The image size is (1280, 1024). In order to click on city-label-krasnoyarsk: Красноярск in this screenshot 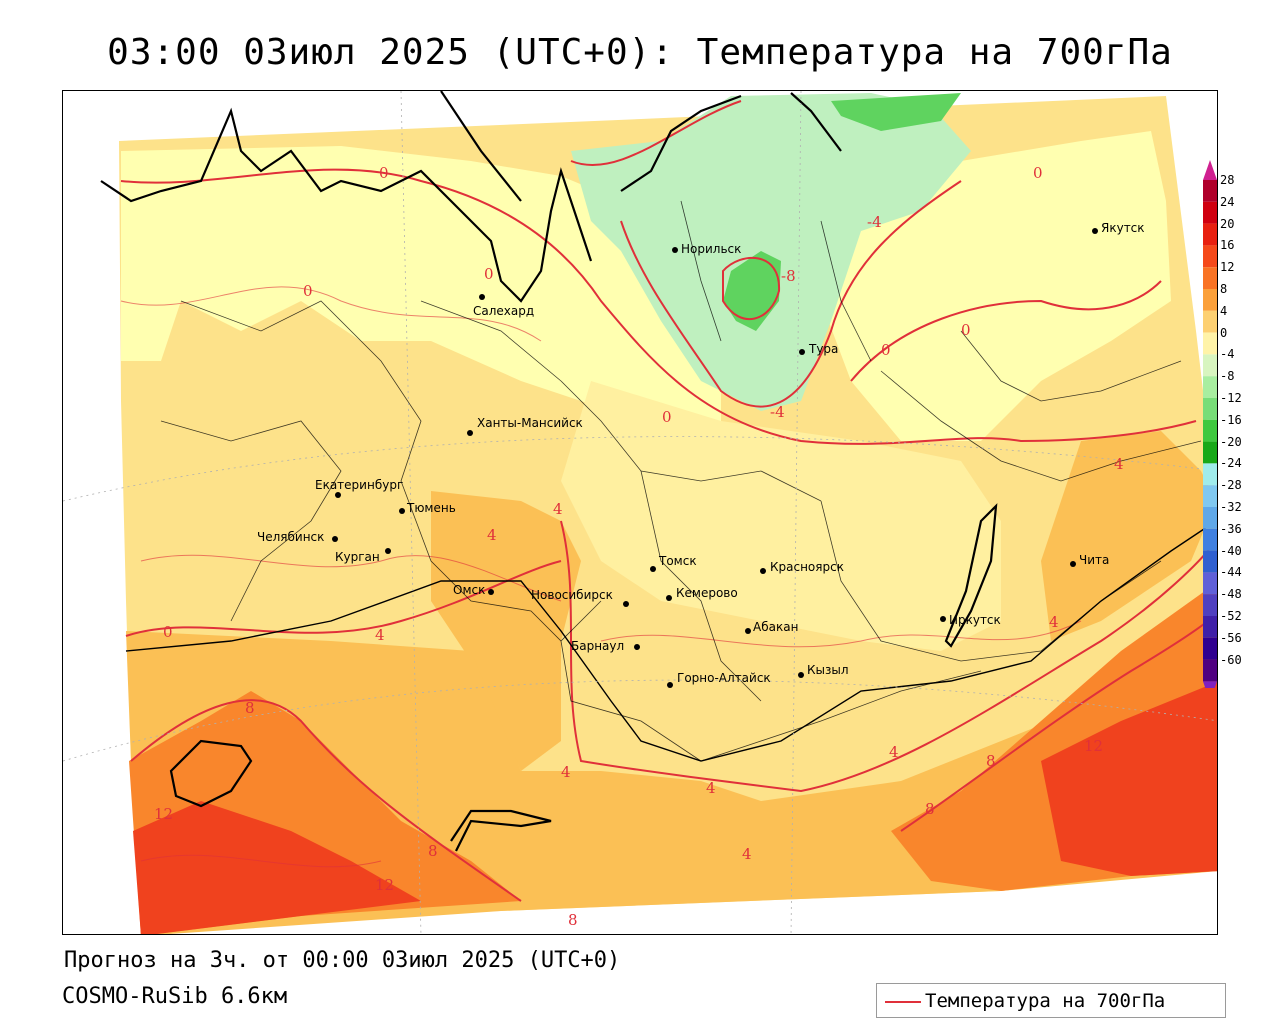, I will do `click(807, 567)`.